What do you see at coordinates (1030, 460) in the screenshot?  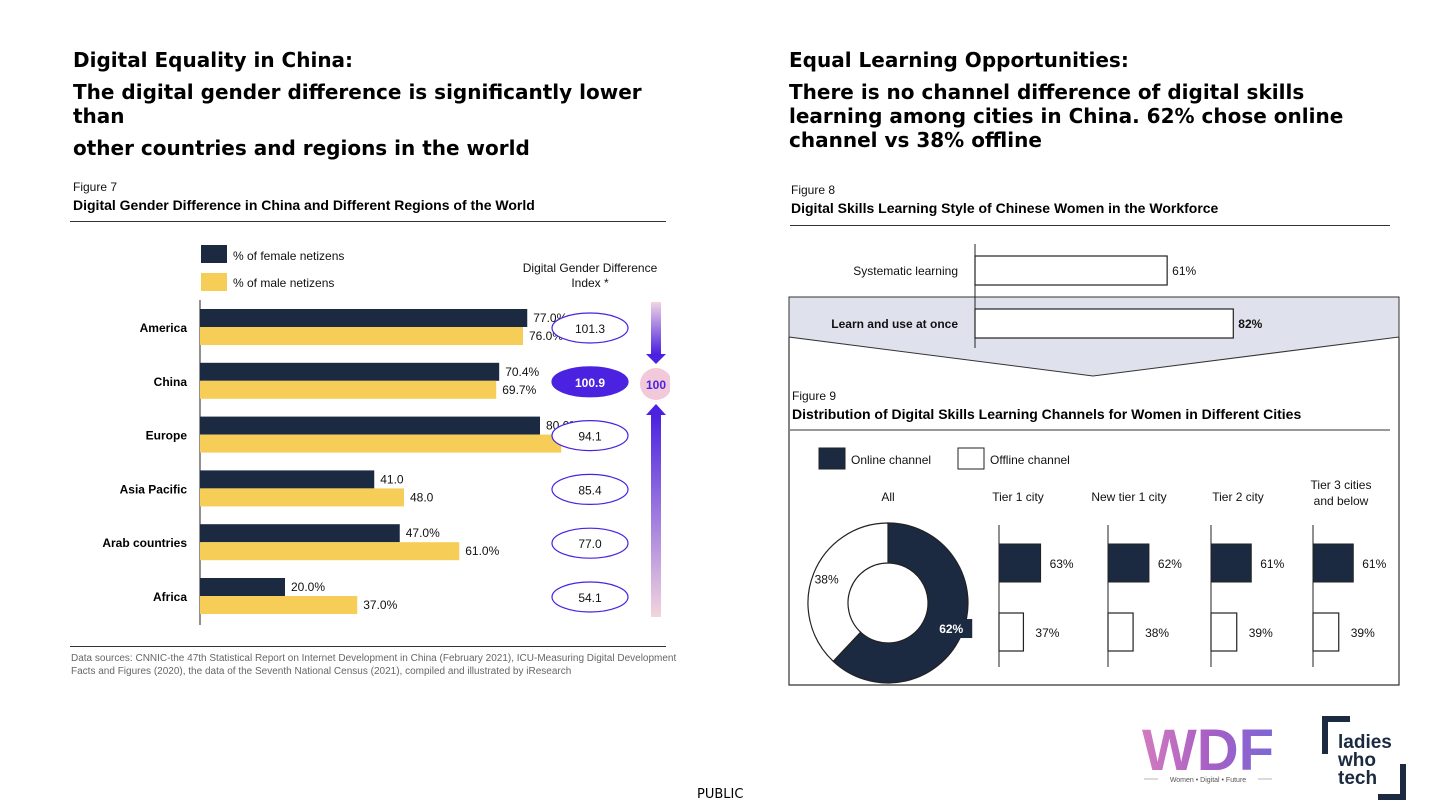 I see `legend-offline-label: Offline channel` at bounding box center [1030, 460].